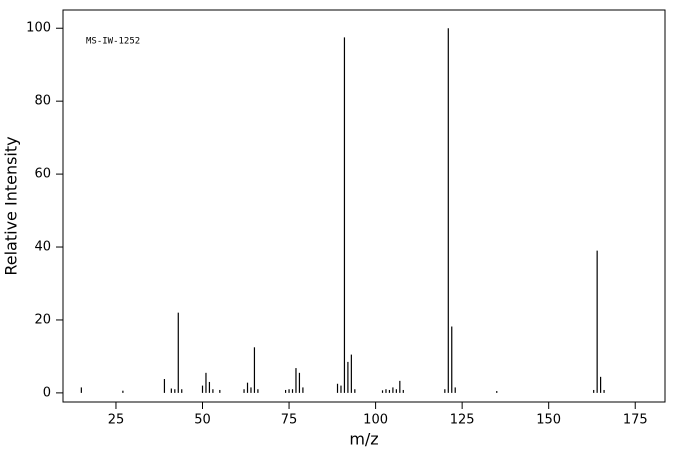 Image resolution: width=676 pixels, height=455 pixels. Describe the element at coordinates (363, 439) in the screenshot. I see `x-axis-label: m/z` at that location.